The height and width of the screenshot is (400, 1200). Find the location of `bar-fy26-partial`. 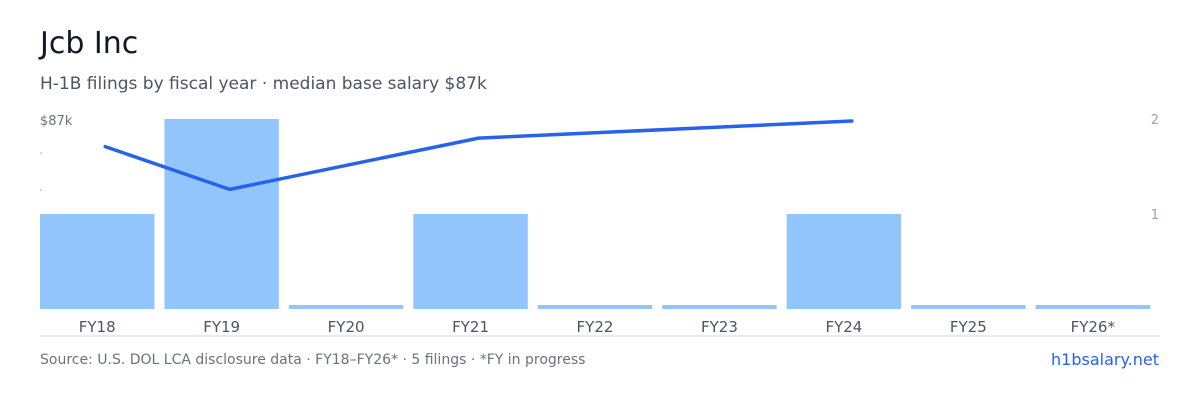

bar-fy26-partial is located at coordinates (1092, 307).